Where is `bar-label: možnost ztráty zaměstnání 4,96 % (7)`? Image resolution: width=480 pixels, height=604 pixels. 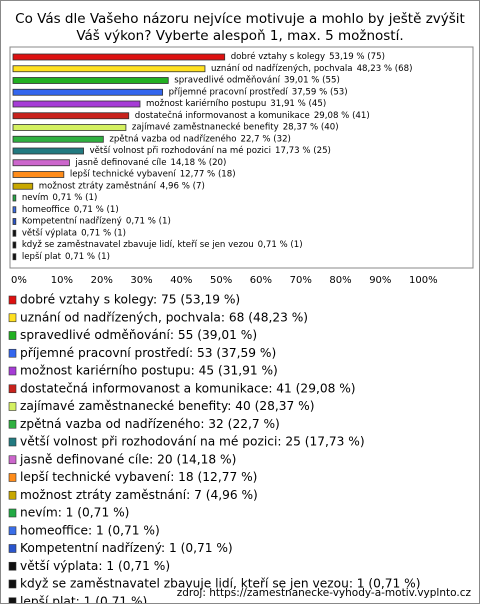 bar-label: možnost ztráty zaměstnání 4,96 % (7) is located at coordinates (122, 185).